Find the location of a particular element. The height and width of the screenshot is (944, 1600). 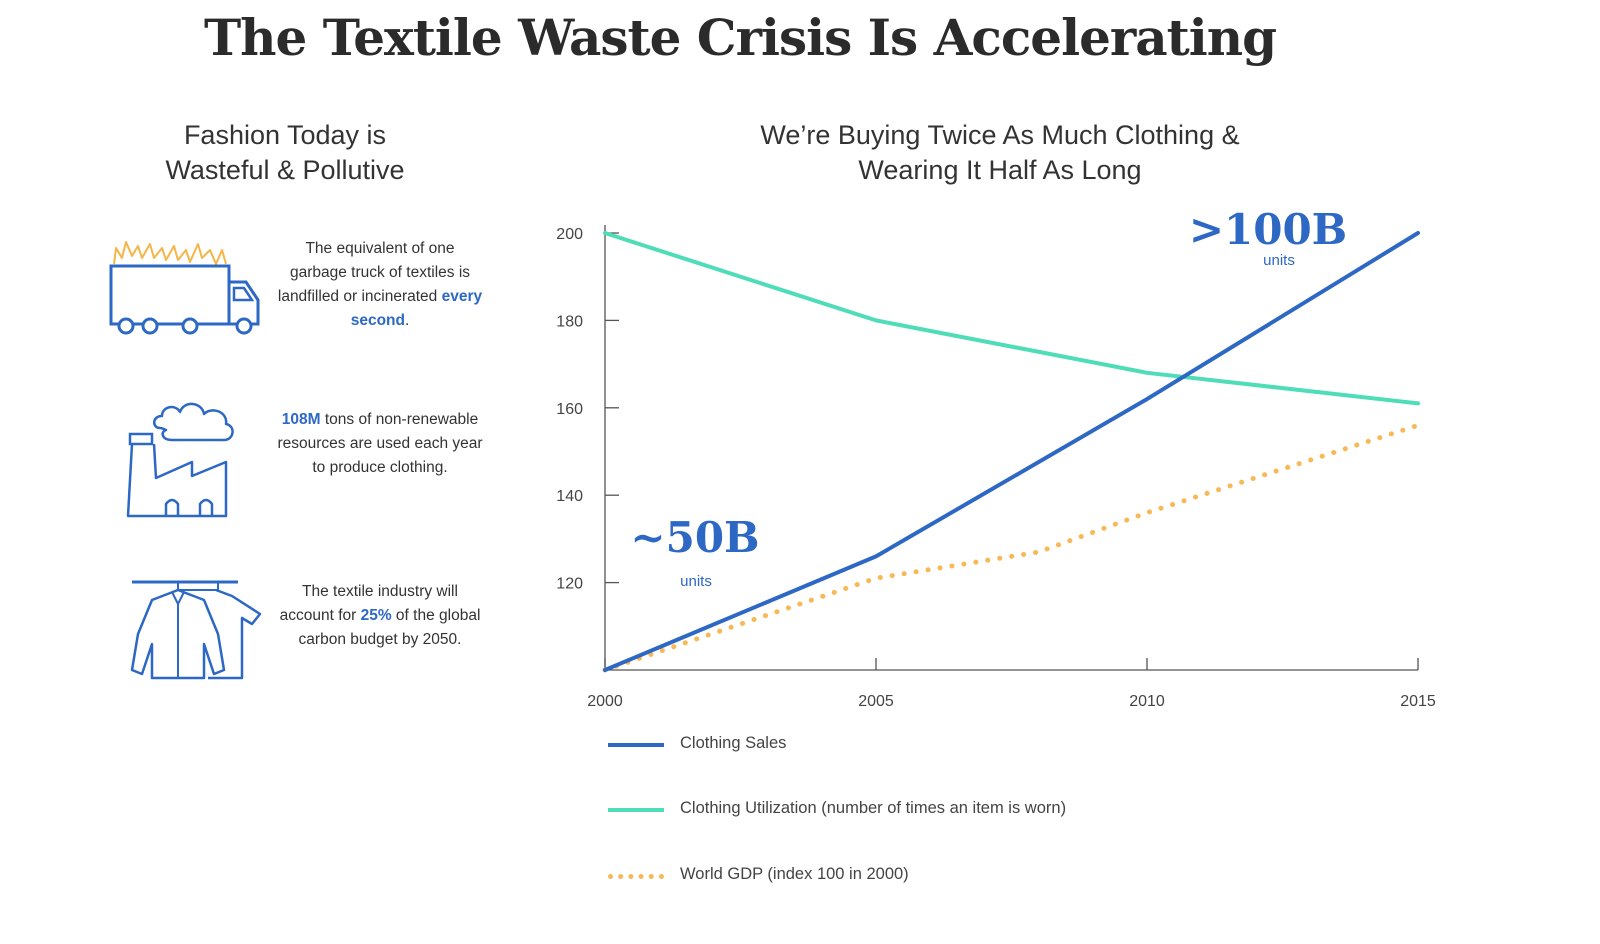

x-tick-label: 2000 is located at coordinates (605, 701).